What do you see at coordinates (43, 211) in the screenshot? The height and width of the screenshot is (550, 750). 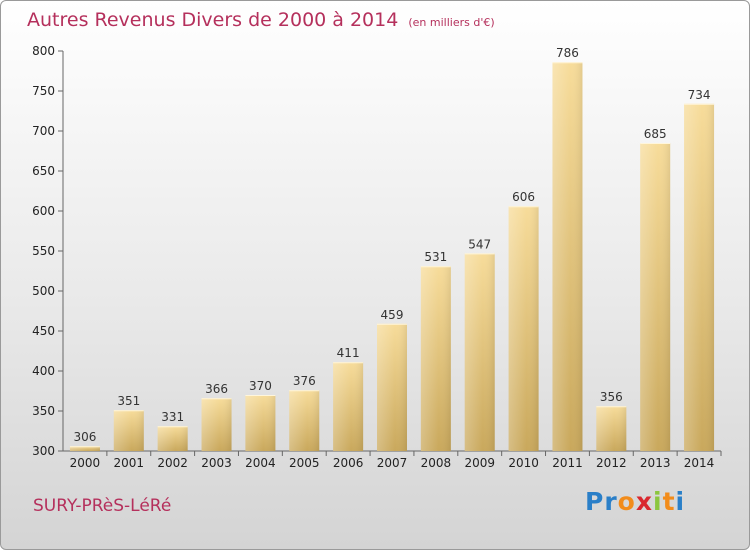 I see `y-tick-label: 600` at bounding box center [43, 211].